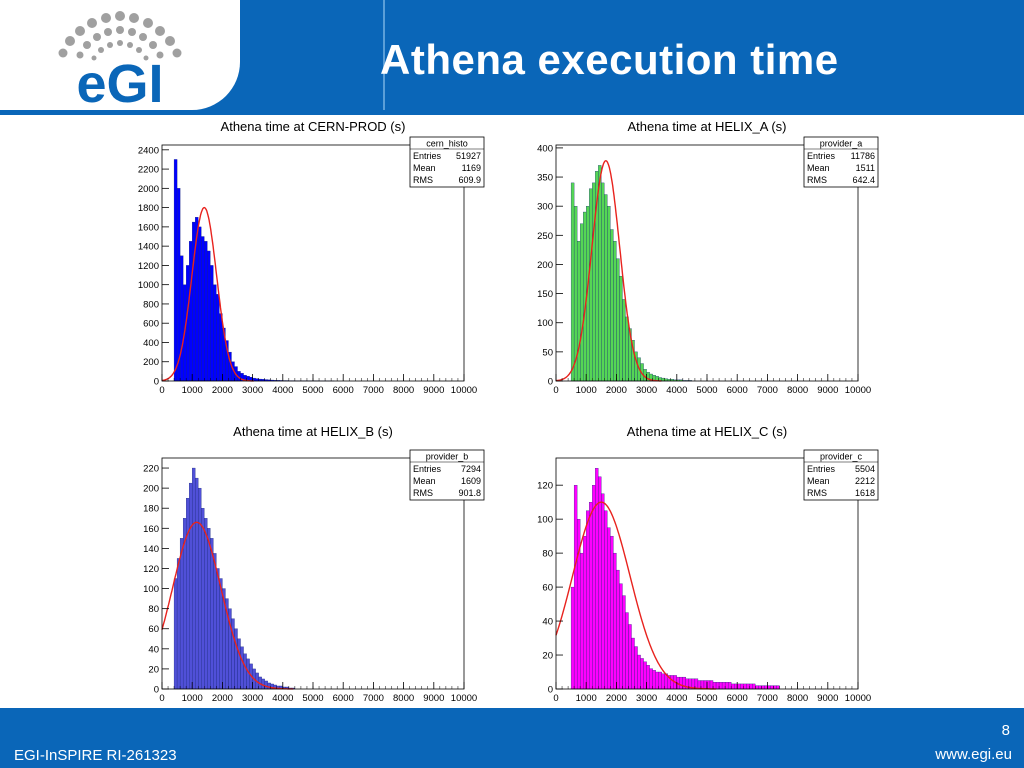 This screenshot has width=1024, height=768. I want to click on y-tick-label: 120, so click(151, 569).